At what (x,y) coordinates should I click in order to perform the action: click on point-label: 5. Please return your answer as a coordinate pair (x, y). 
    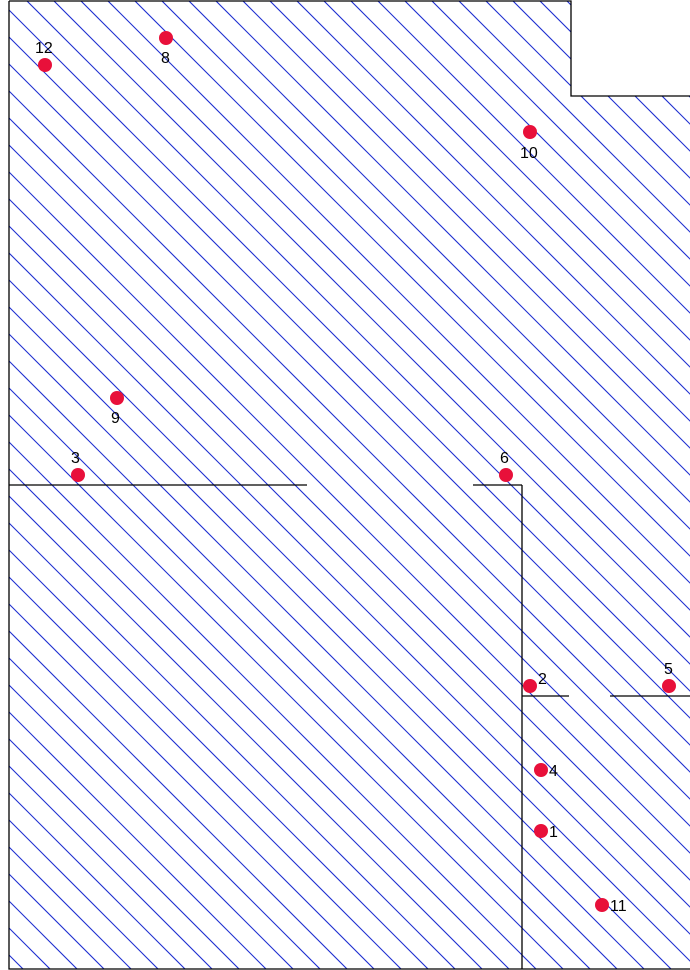
    Looking at the image, I should click on (668, 669).